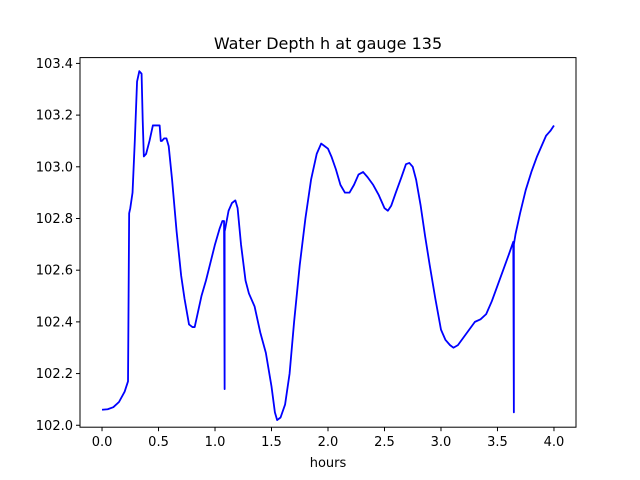 This screenshot has width=640, height=480. What do you see at coordinates (328, 463) in the screenshot?
I see `x-axis-label: hours` at bounding box center [328, 463].